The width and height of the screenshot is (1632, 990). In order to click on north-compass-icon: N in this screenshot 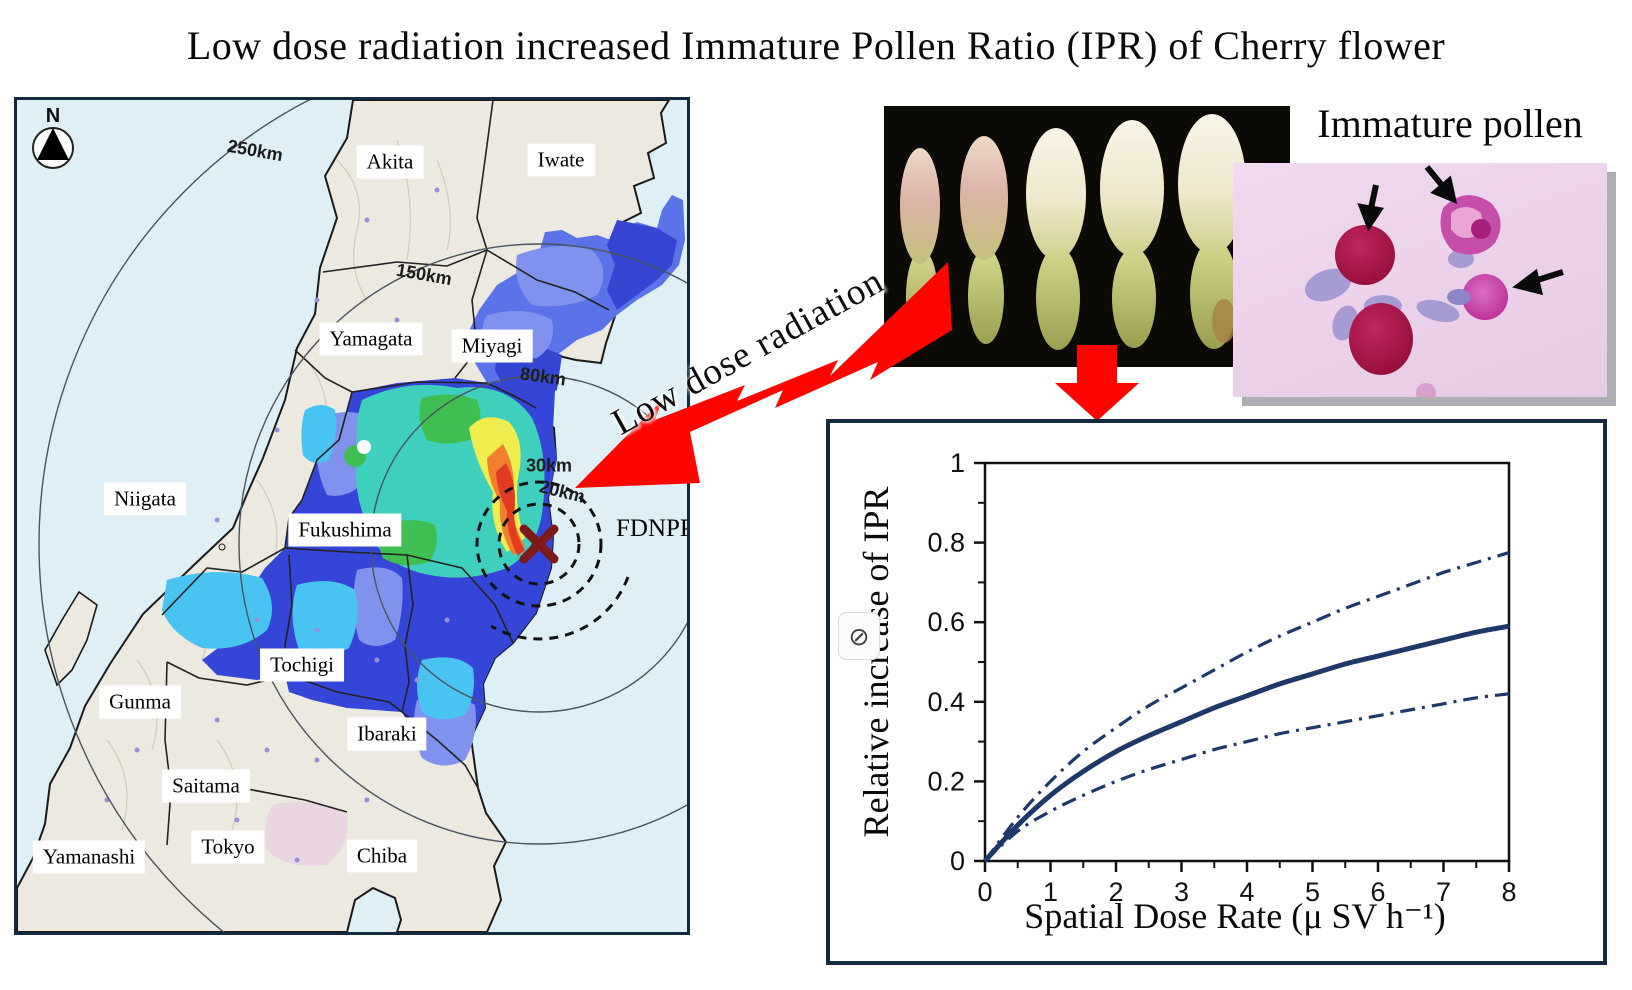, I will do `click(53, 137)`.